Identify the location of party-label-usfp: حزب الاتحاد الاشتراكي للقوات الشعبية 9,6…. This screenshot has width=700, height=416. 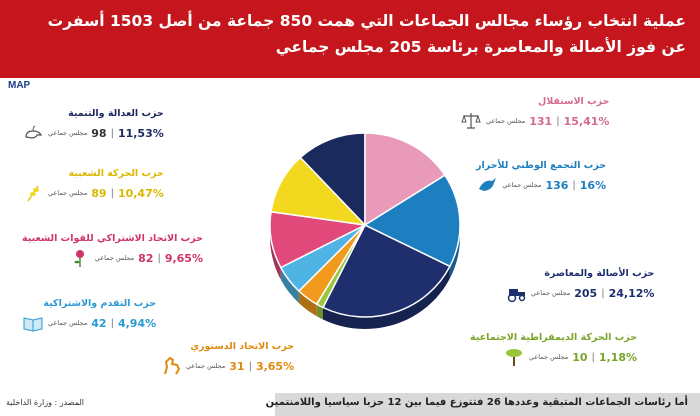
(112, 250).